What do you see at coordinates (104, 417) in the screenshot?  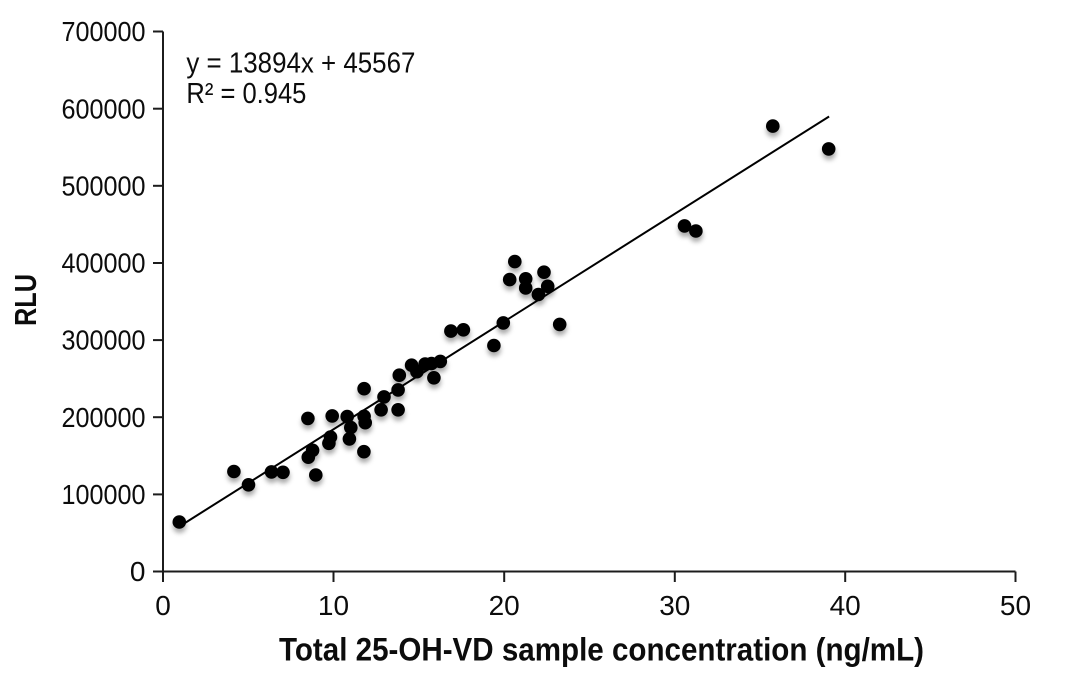 I see `svg-text: 200000` at bounding box center [104, 417].